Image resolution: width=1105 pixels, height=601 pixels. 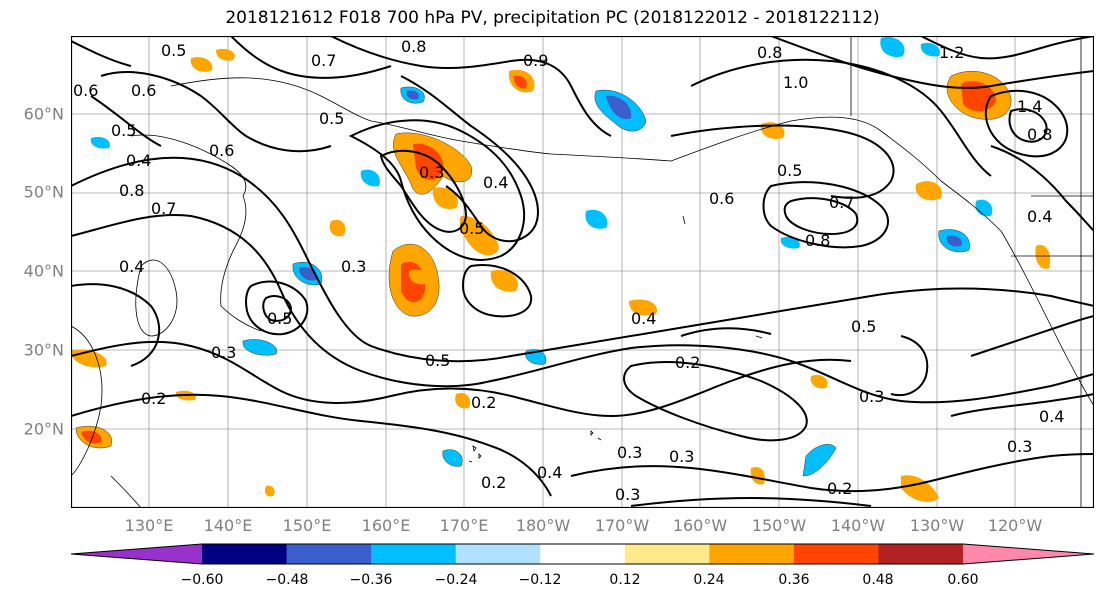 I want to click on lon-label-120w: 120°W, so click(x=1015, y=525).